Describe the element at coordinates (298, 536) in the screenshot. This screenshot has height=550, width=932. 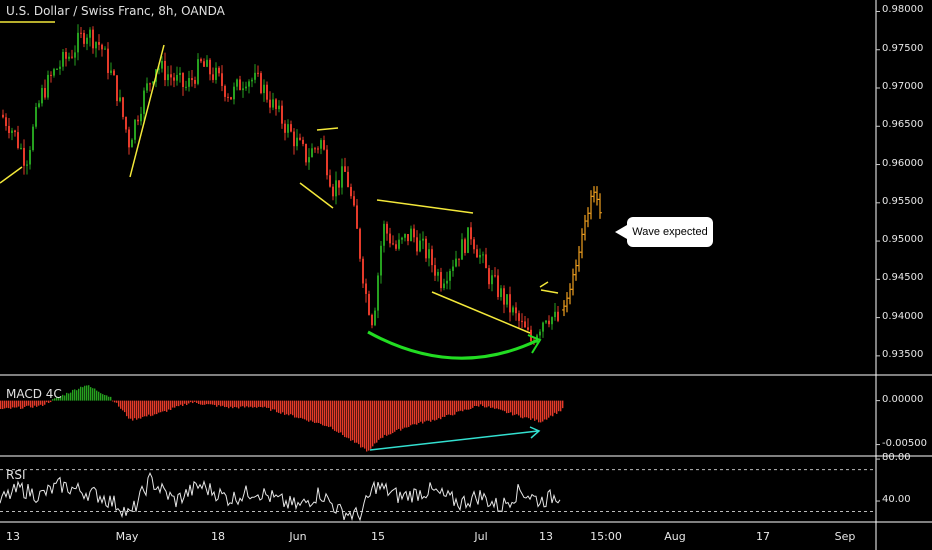
I see `x-tick-label: Jun` at that location.